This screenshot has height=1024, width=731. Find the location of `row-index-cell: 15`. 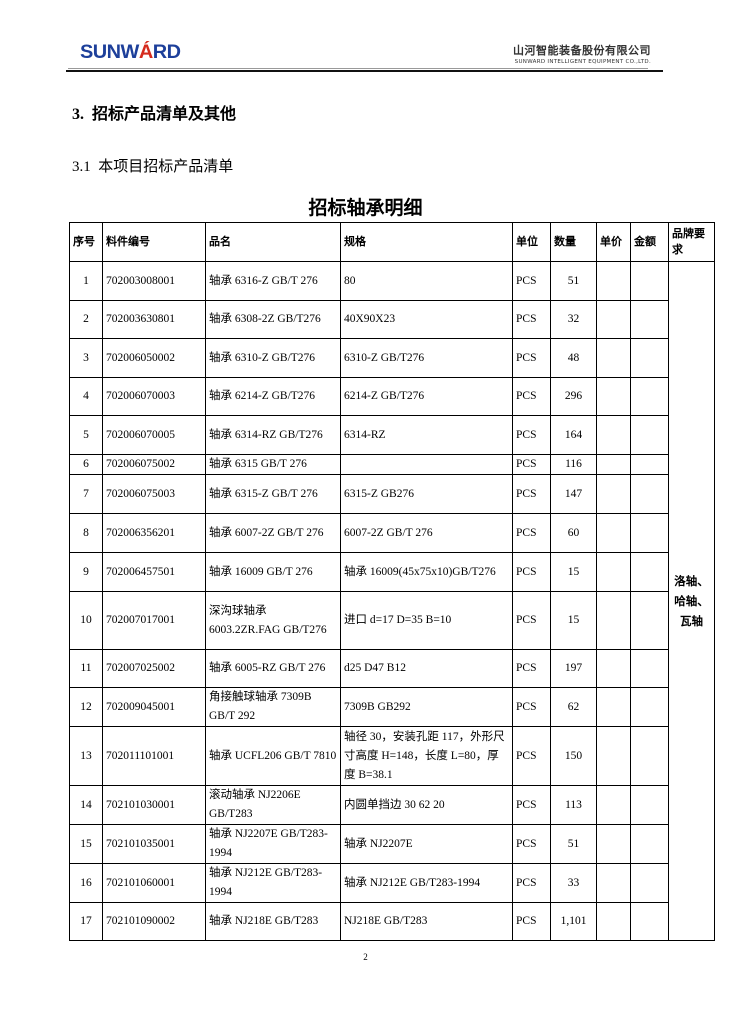

row-index-cell: 15 is located at coordinates (86, 844).